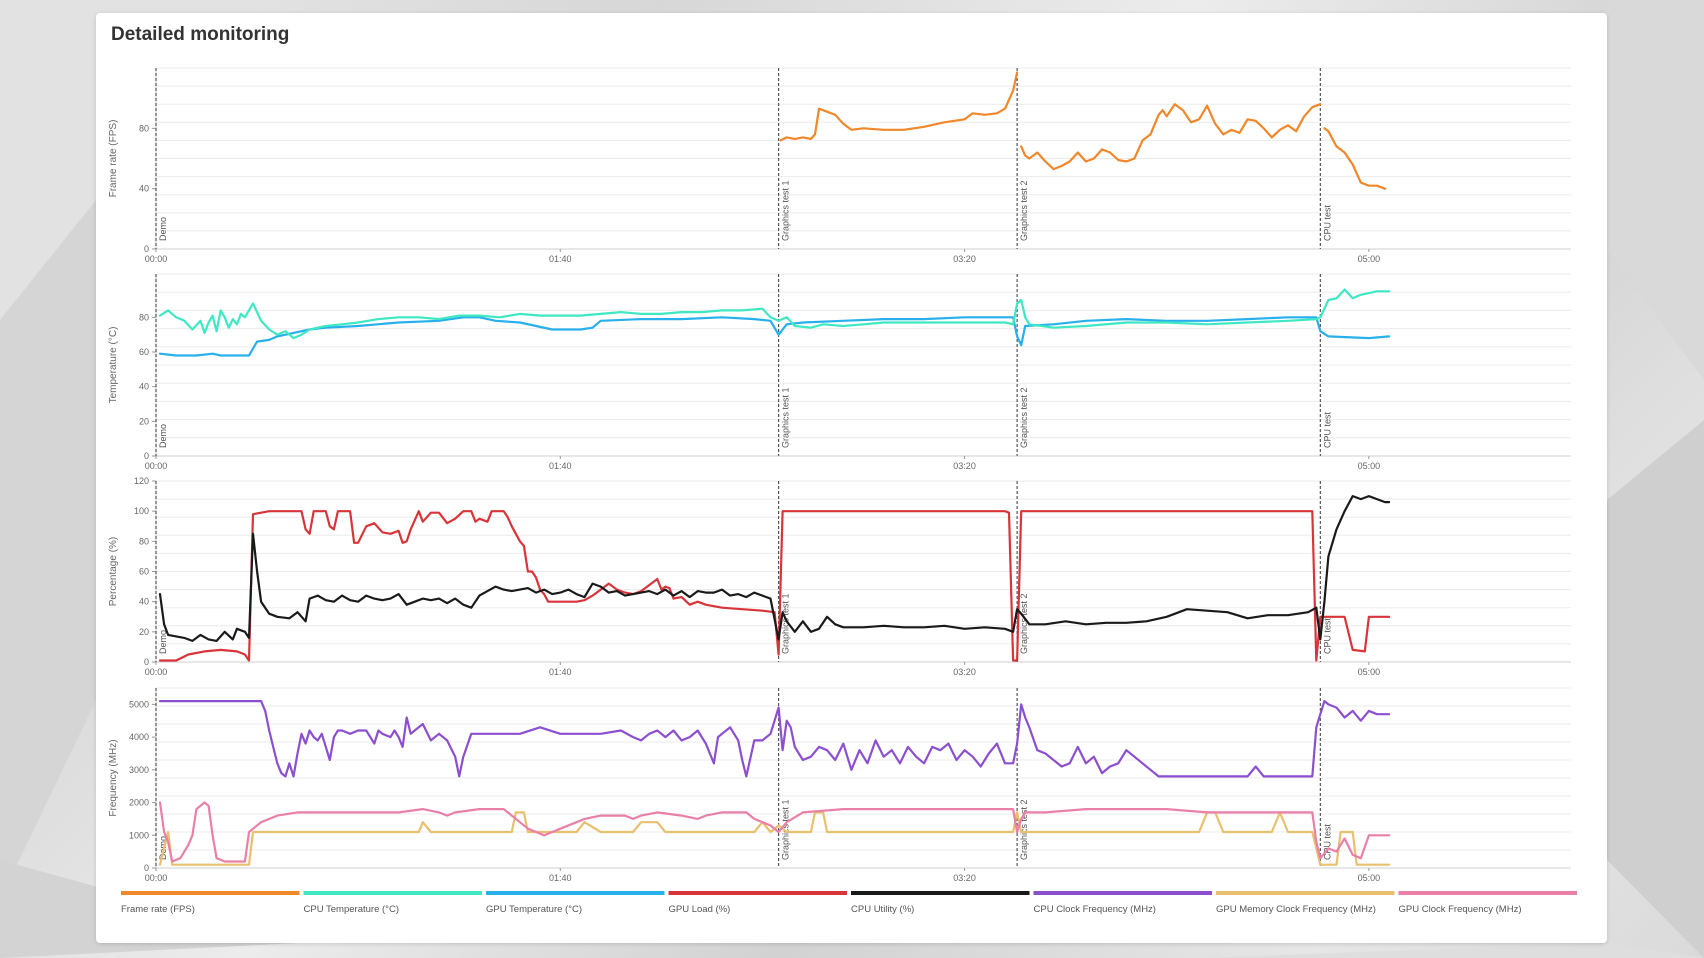 The width and height of the screenshot is (1704, 958). What do you see at coordinates (1460, 909) in the screenshot?
I see `legend-label: GPU Clock Frequency (MHz)` at bounding box center [1460, 909].